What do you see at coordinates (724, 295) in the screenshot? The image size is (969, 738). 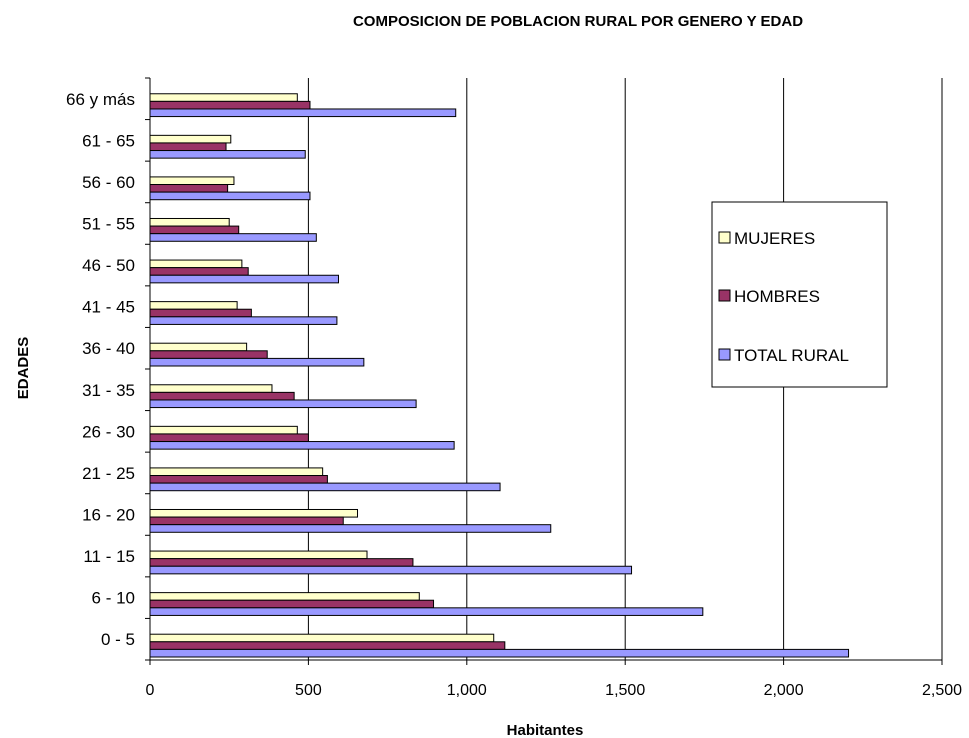 I see `legend-swatch-hombres` at bounding box center [724, 295].